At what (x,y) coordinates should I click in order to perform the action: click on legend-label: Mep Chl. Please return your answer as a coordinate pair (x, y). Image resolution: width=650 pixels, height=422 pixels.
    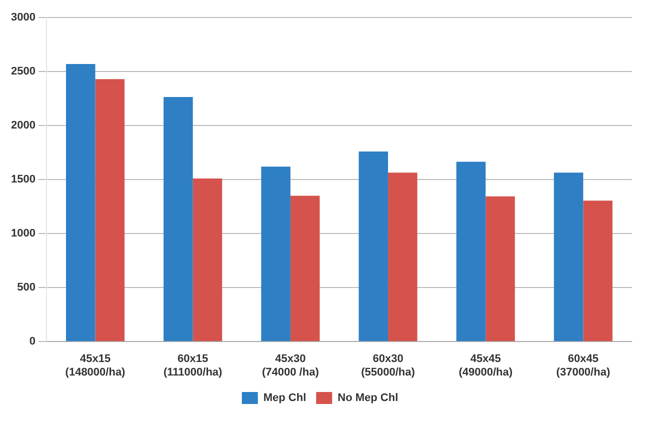
    Looking at the image, I should click on (284, 398).